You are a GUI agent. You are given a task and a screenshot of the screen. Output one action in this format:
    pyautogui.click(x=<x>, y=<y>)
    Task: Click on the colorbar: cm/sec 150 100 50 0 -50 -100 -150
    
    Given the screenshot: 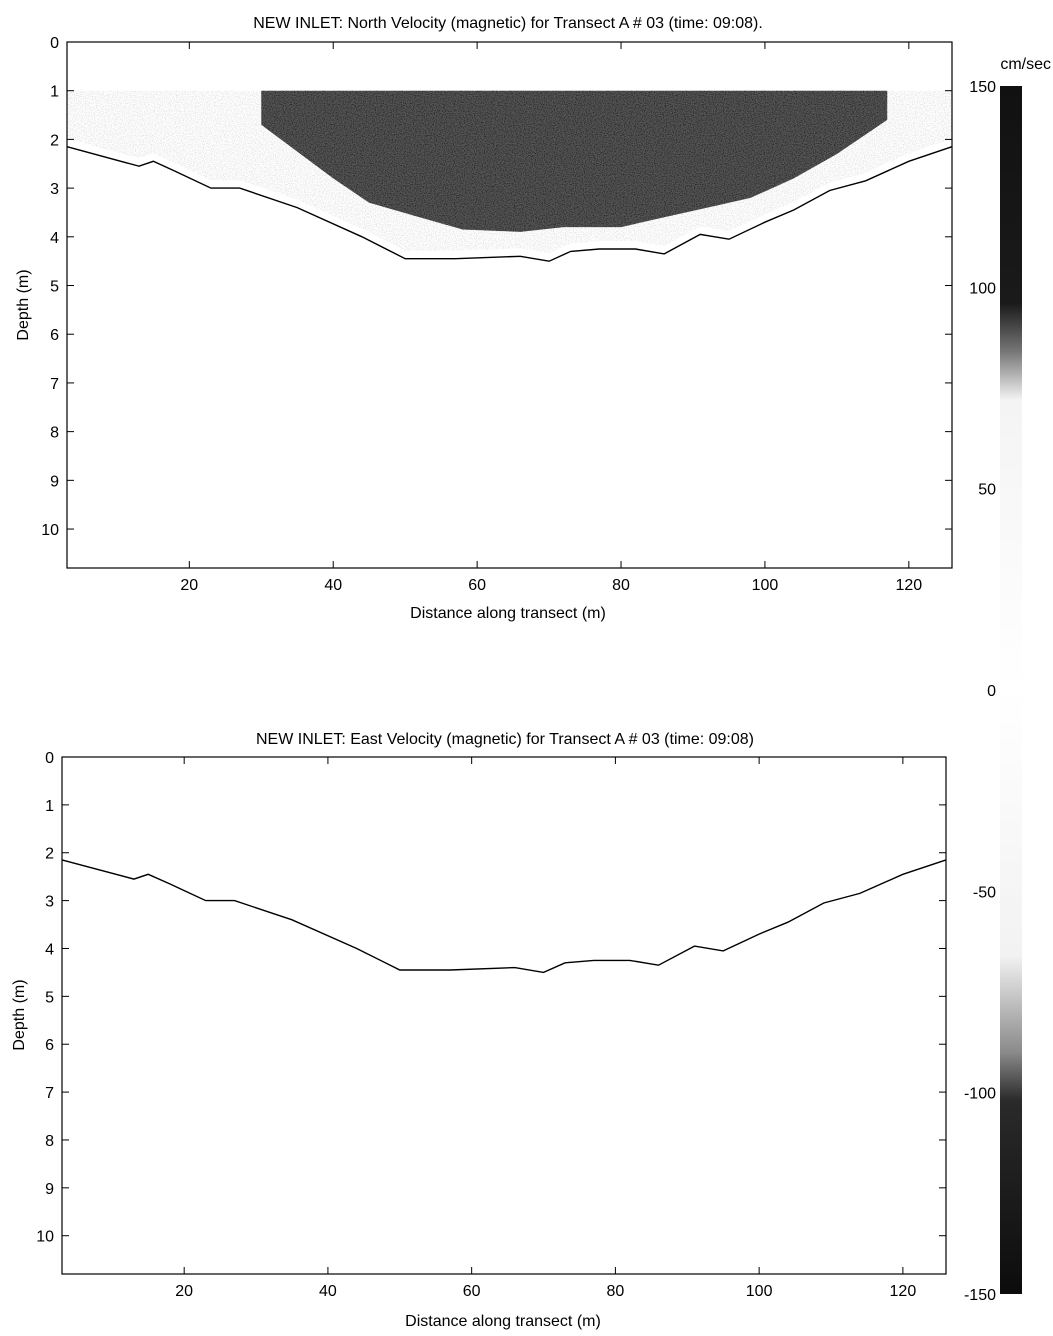 What is the action you would take?
    pyautogui.click(x=1007, y=680)
    